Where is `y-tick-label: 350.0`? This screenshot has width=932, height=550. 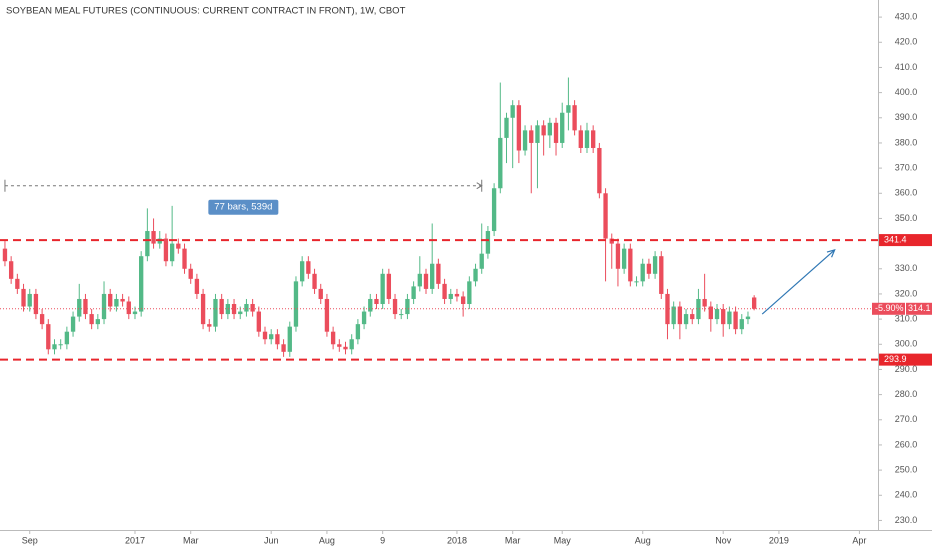
y-tick-label: 350.0 is located at coordinates (906, 218).